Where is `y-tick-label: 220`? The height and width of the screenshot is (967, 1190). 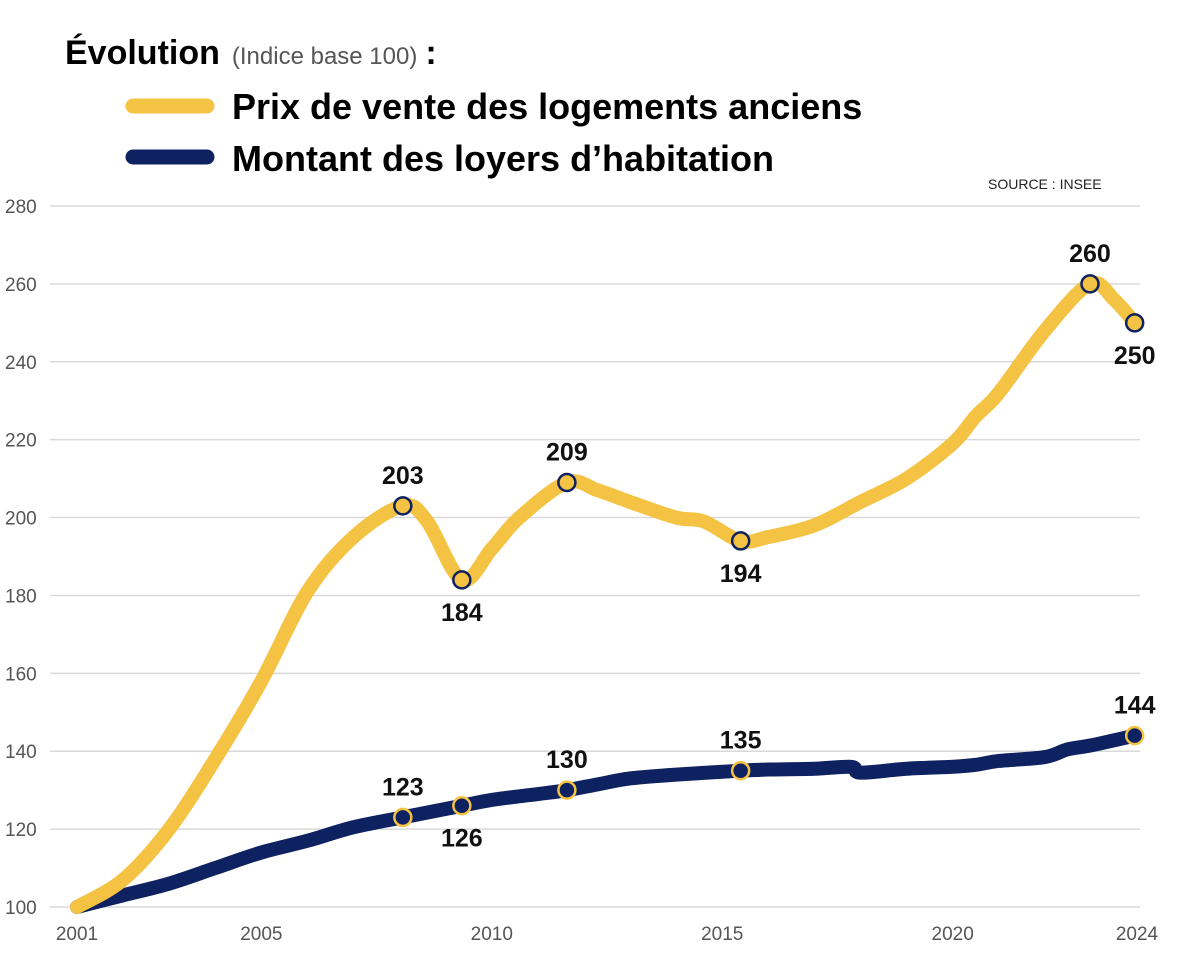 y-tick-label: 220 is located at coordinates (21, 441).